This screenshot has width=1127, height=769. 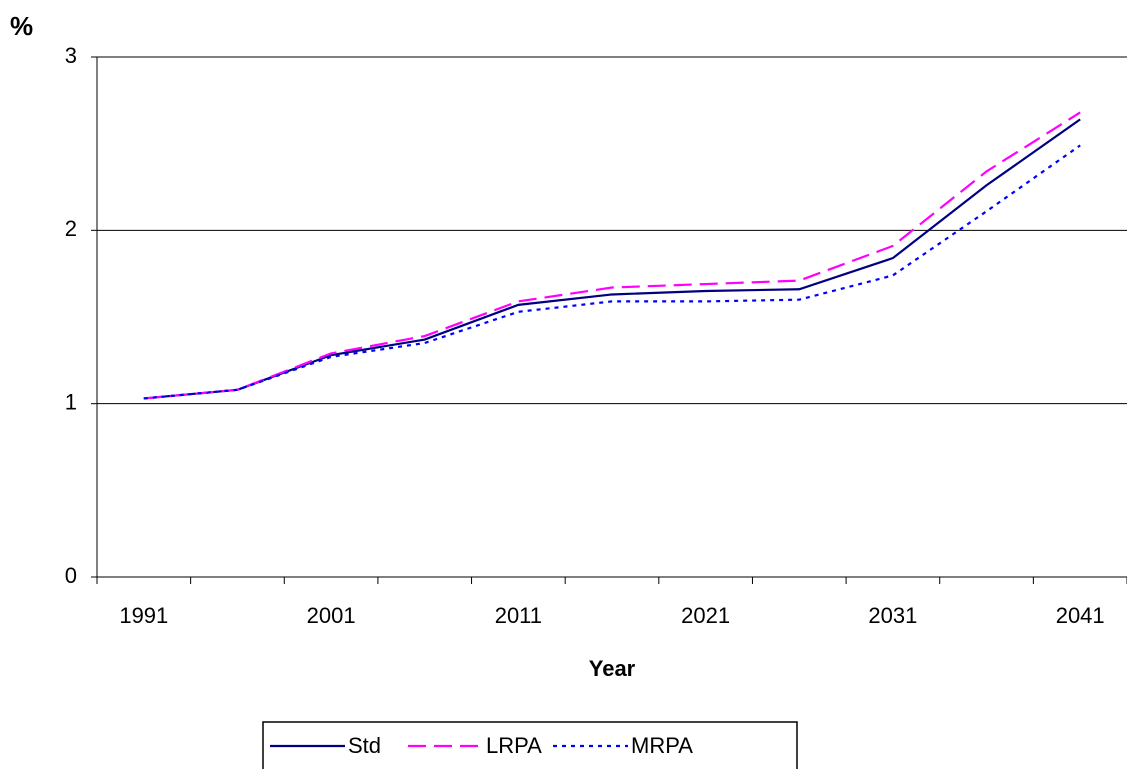 I want to click on y-tick-label: 0, so click(x=71, y=575).